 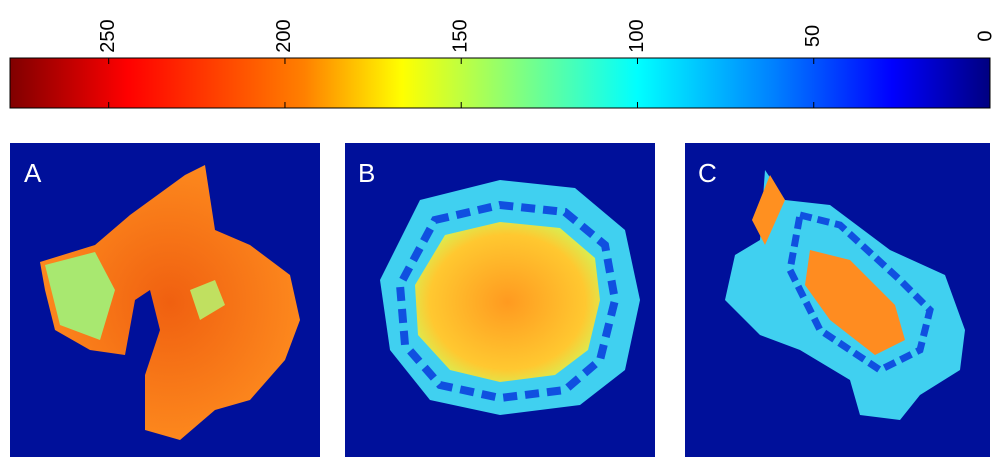 I want to click on tick-label: 100, so click(x=637, y=35).